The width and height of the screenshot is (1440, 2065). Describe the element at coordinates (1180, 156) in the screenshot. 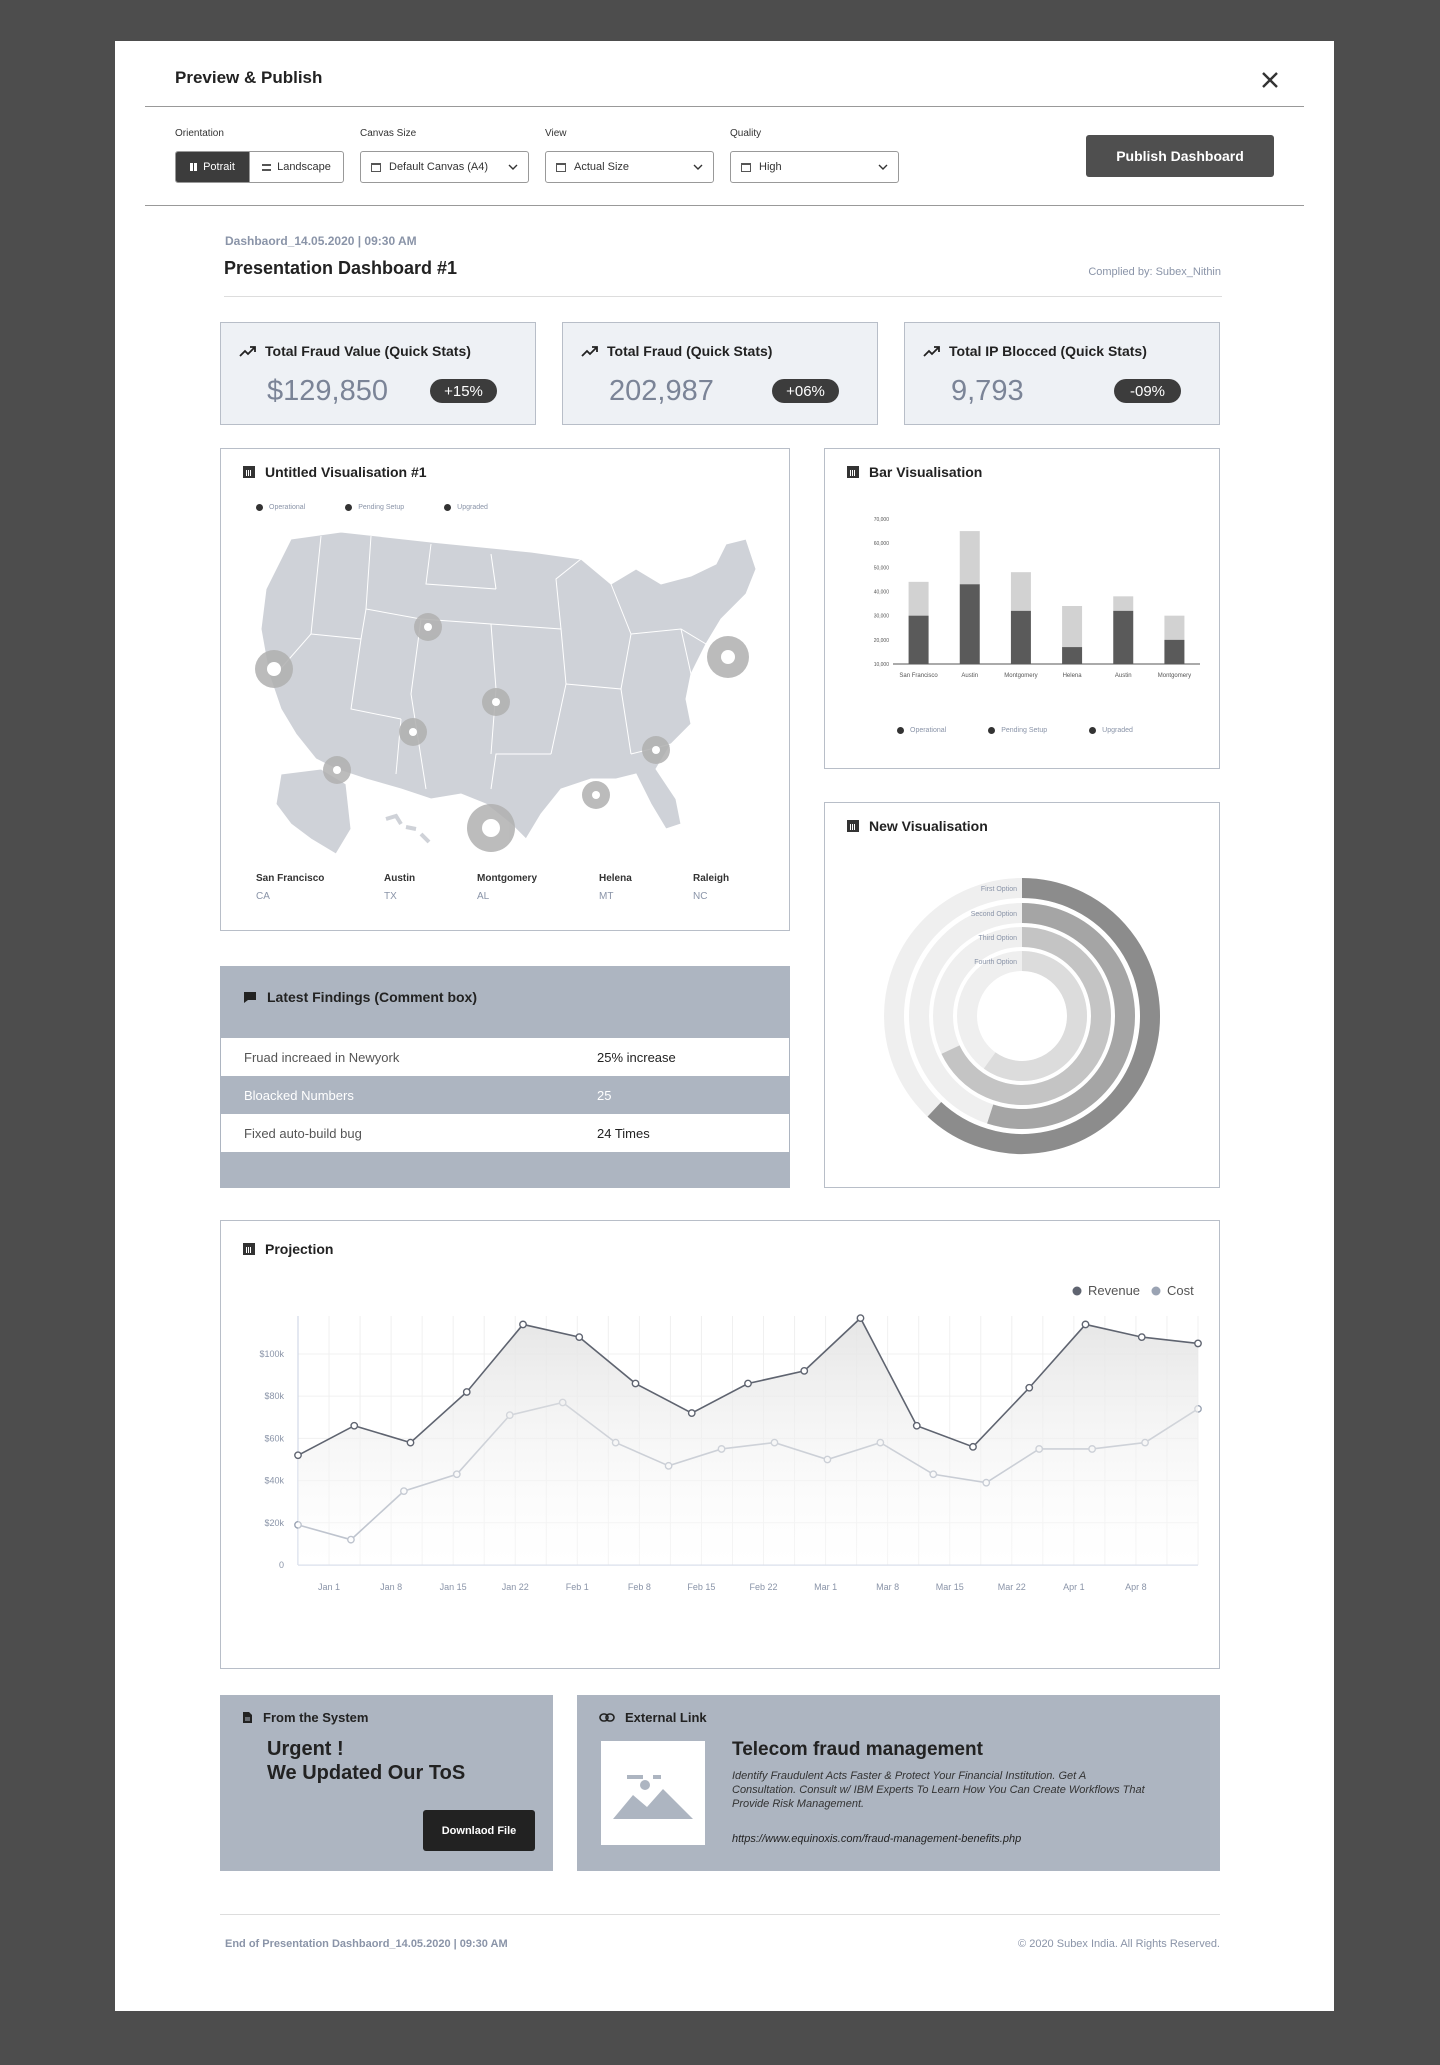

I see `publish-dashboard-button: Publish Dashboard` at that location.